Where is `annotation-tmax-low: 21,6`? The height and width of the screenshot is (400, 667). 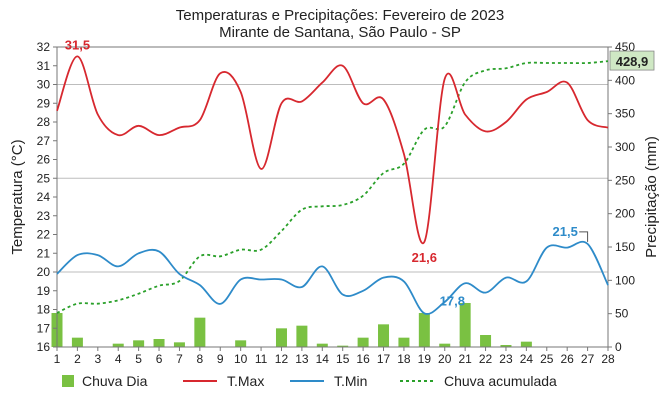 annotation-tmax-low: 21,6 is located at coordinates (424, 257).